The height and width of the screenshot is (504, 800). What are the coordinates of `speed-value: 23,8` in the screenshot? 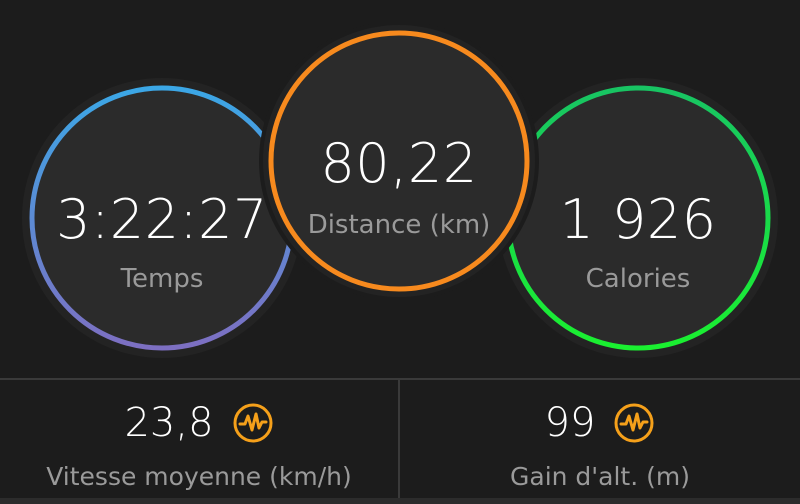 It's located at (169, 423).